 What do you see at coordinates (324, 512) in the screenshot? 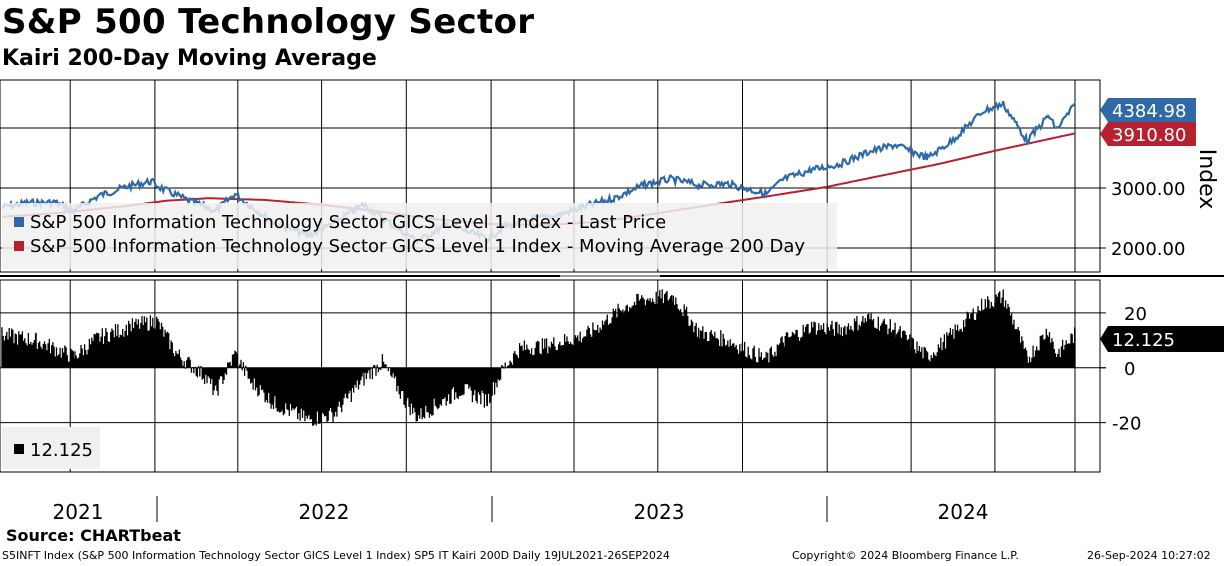
I see `xaxis-year-label-1: 2022` at bounding box center [324, 512].